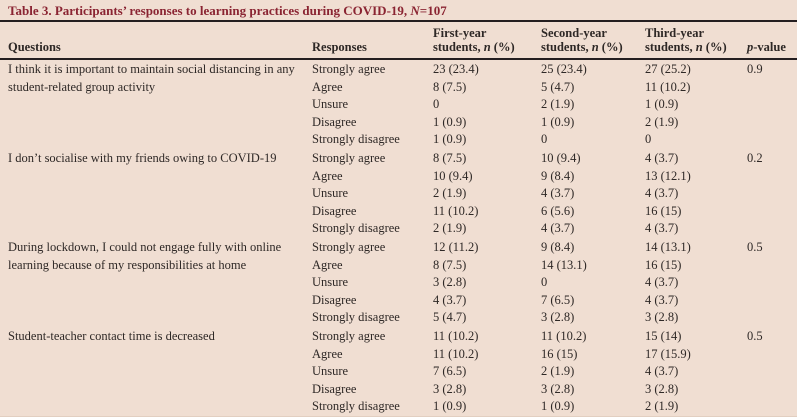 The image size is (797, 417). I want to click on column-header-first-year: First-year students, n (%), so click(479, 41).